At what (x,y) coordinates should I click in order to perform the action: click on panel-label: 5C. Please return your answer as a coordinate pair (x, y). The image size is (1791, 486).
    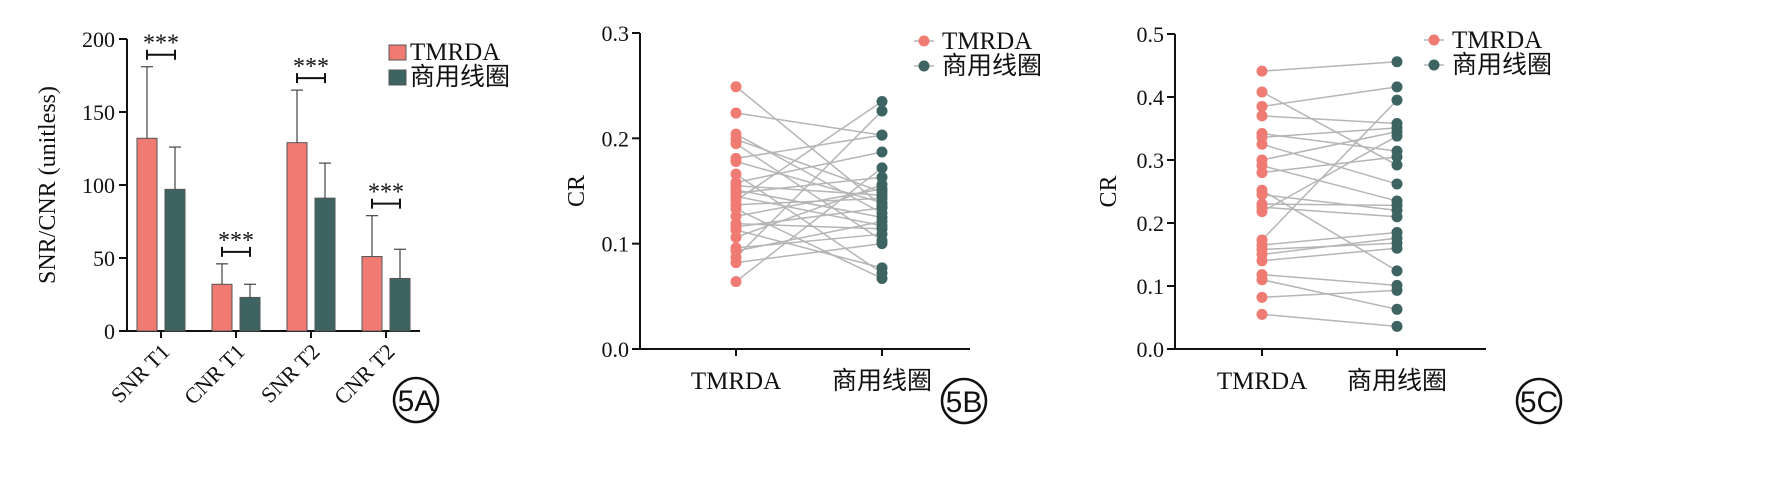
    Looking at the image, I should click on (1539, 401).